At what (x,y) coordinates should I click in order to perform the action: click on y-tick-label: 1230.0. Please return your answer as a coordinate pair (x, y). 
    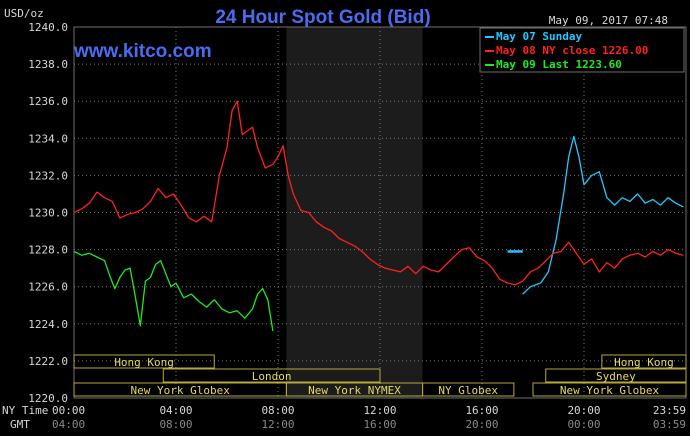
    Looking at the image, I should click on (48, 213).